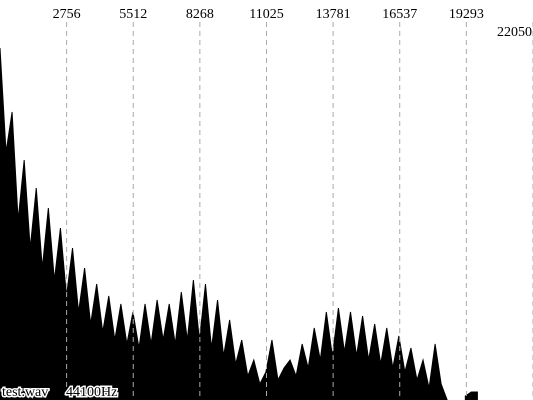  What do you see at coordinates (399, 14) in the screenshot?
I see `x-tick-label: 16537` at bounding box center [399, 14].